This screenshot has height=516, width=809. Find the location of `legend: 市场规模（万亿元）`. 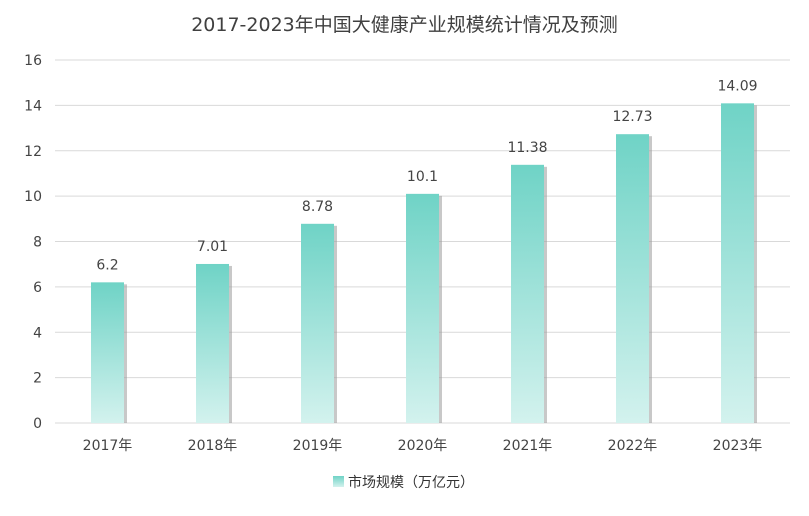

legend: 市场规模（万亿元） is located at coordinates (403, 482).